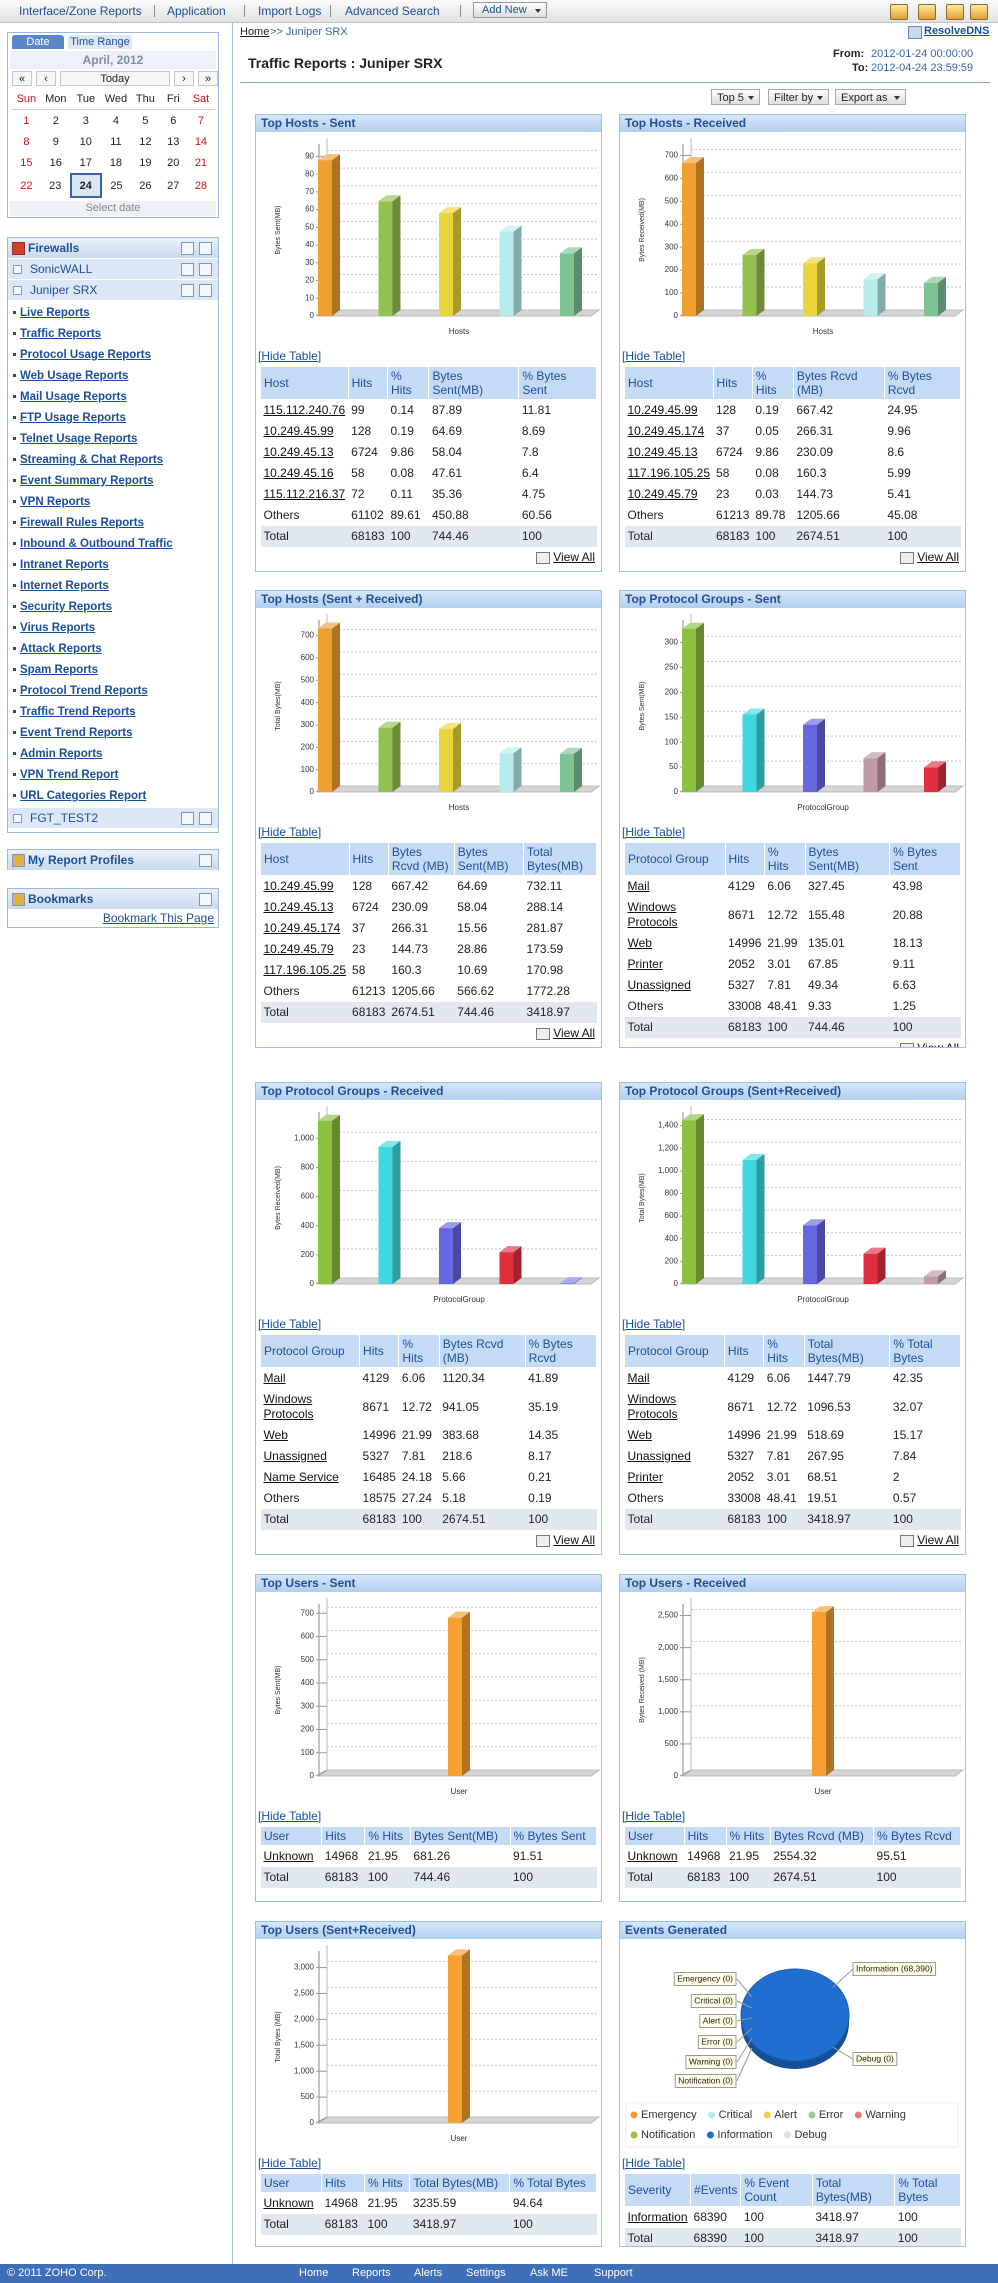  I want to click on bookmark-link: Bookmark This Page, so click(158, 918).